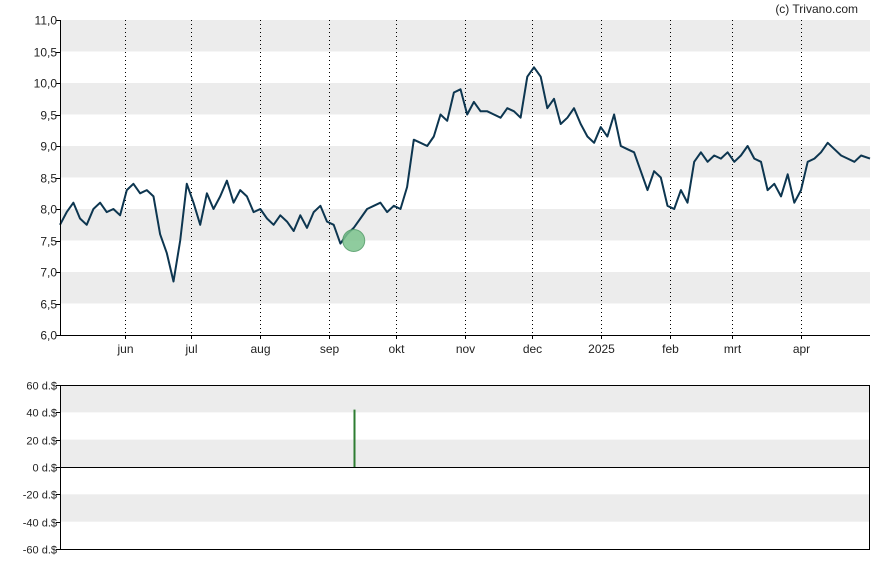 The width and height of the screenshot is (888, 565). I want to click on volume-y-tick-label: -40 d.$, so click(40, 524).